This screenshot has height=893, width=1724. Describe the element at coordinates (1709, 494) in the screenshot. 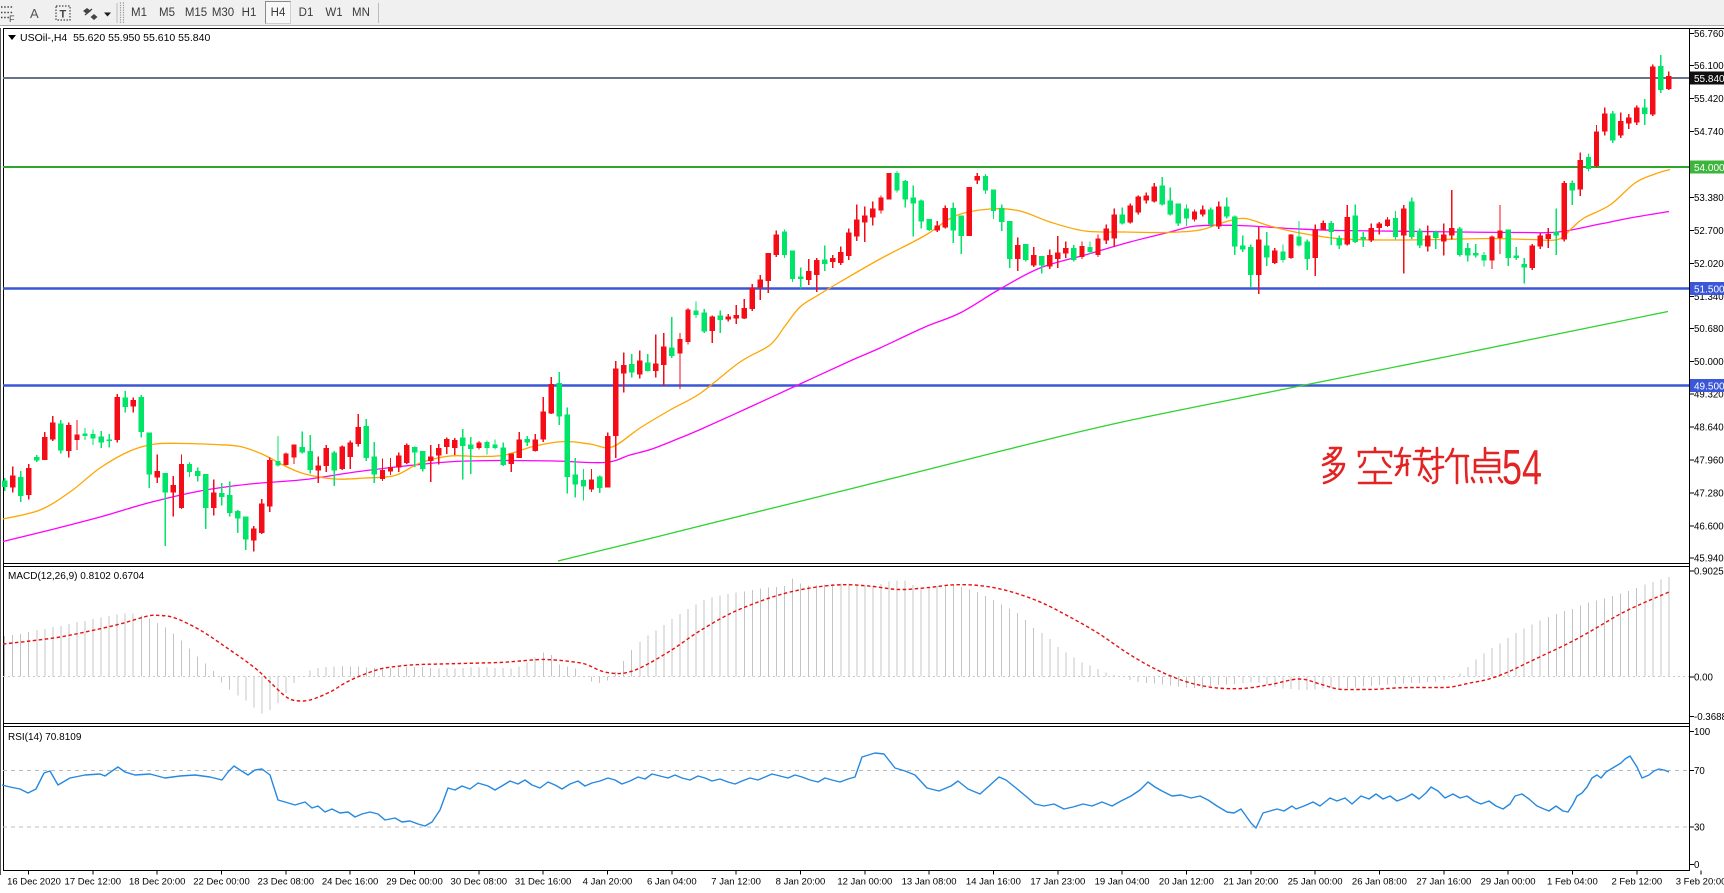

I see `svg-text: 47.280` at that location.